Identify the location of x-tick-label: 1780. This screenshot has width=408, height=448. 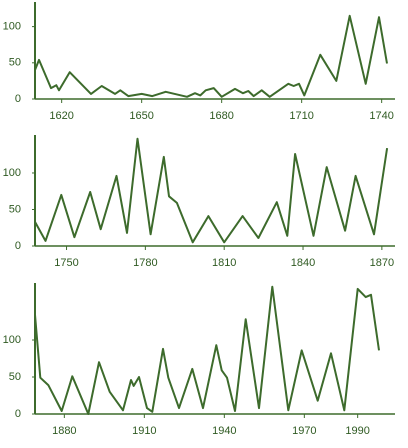
(145, 263).